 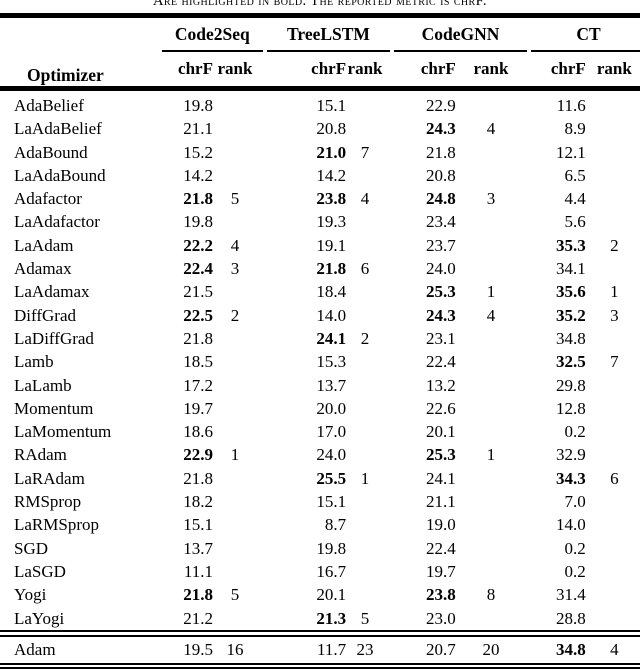 I want to click on chrf-value: 34.3, so click(x=571, y=478).